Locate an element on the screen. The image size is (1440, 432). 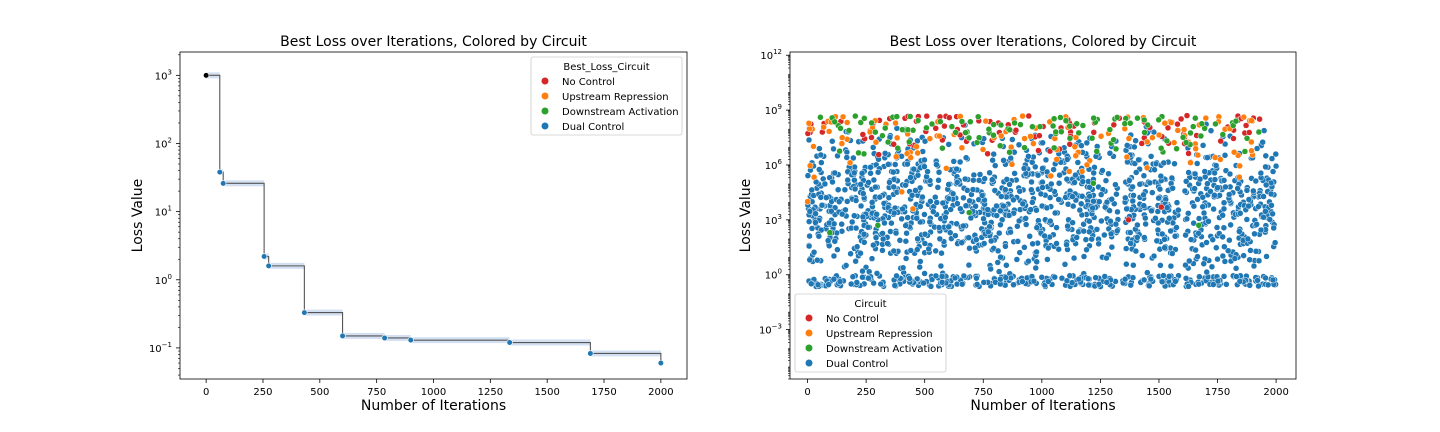
y-tick-label: 103 is located at coordinates (773, 220).